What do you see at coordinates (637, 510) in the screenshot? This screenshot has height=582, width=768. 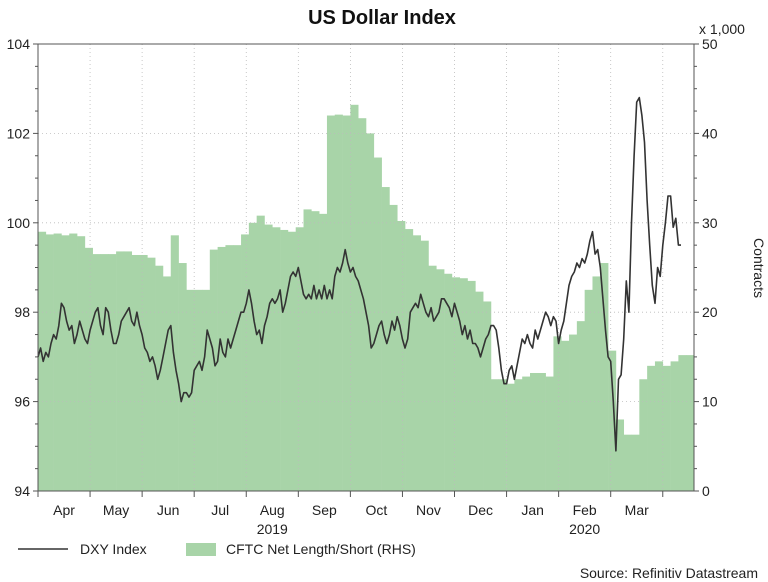 I see `x-month-label: Mar` at bounding box center [637, 510].